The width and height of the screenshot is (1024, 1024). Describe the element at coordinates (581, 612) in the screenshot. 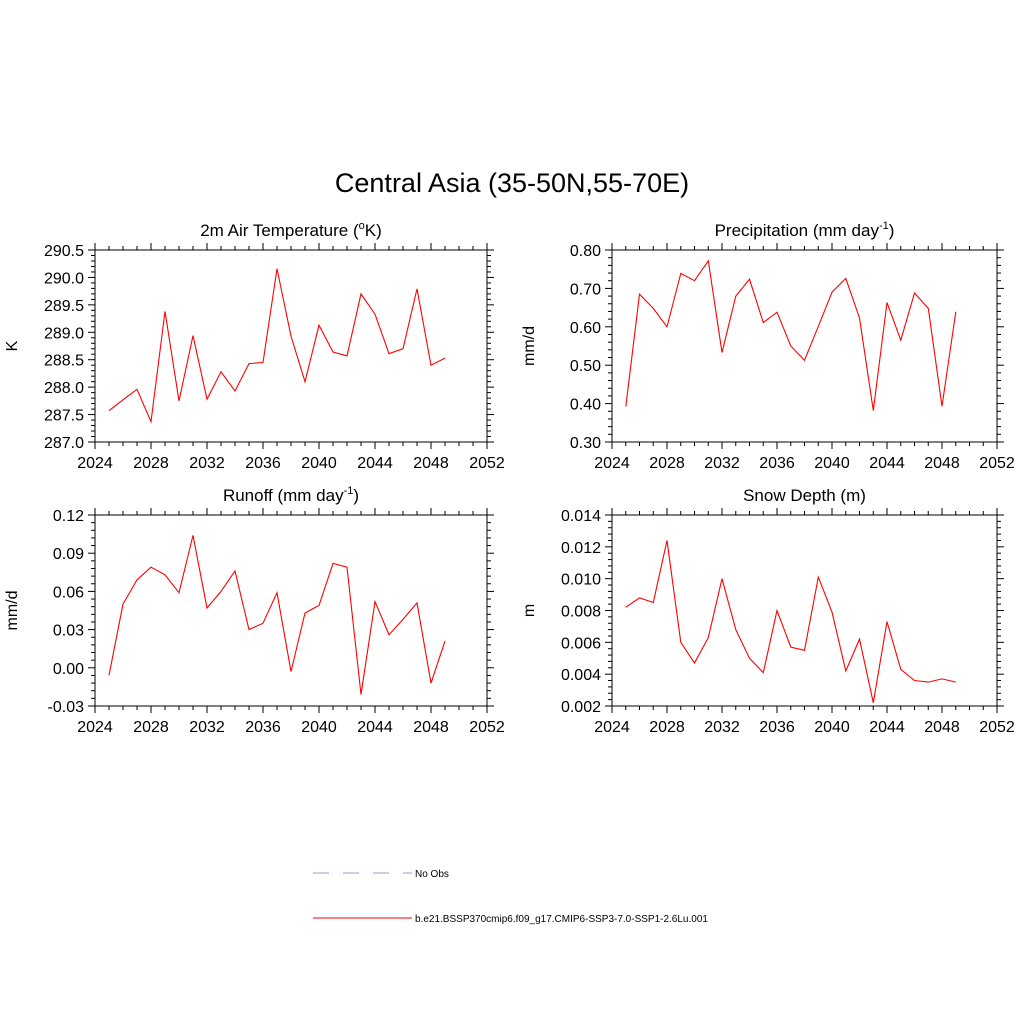

I see `y-tick-label: 0.008` at that location.